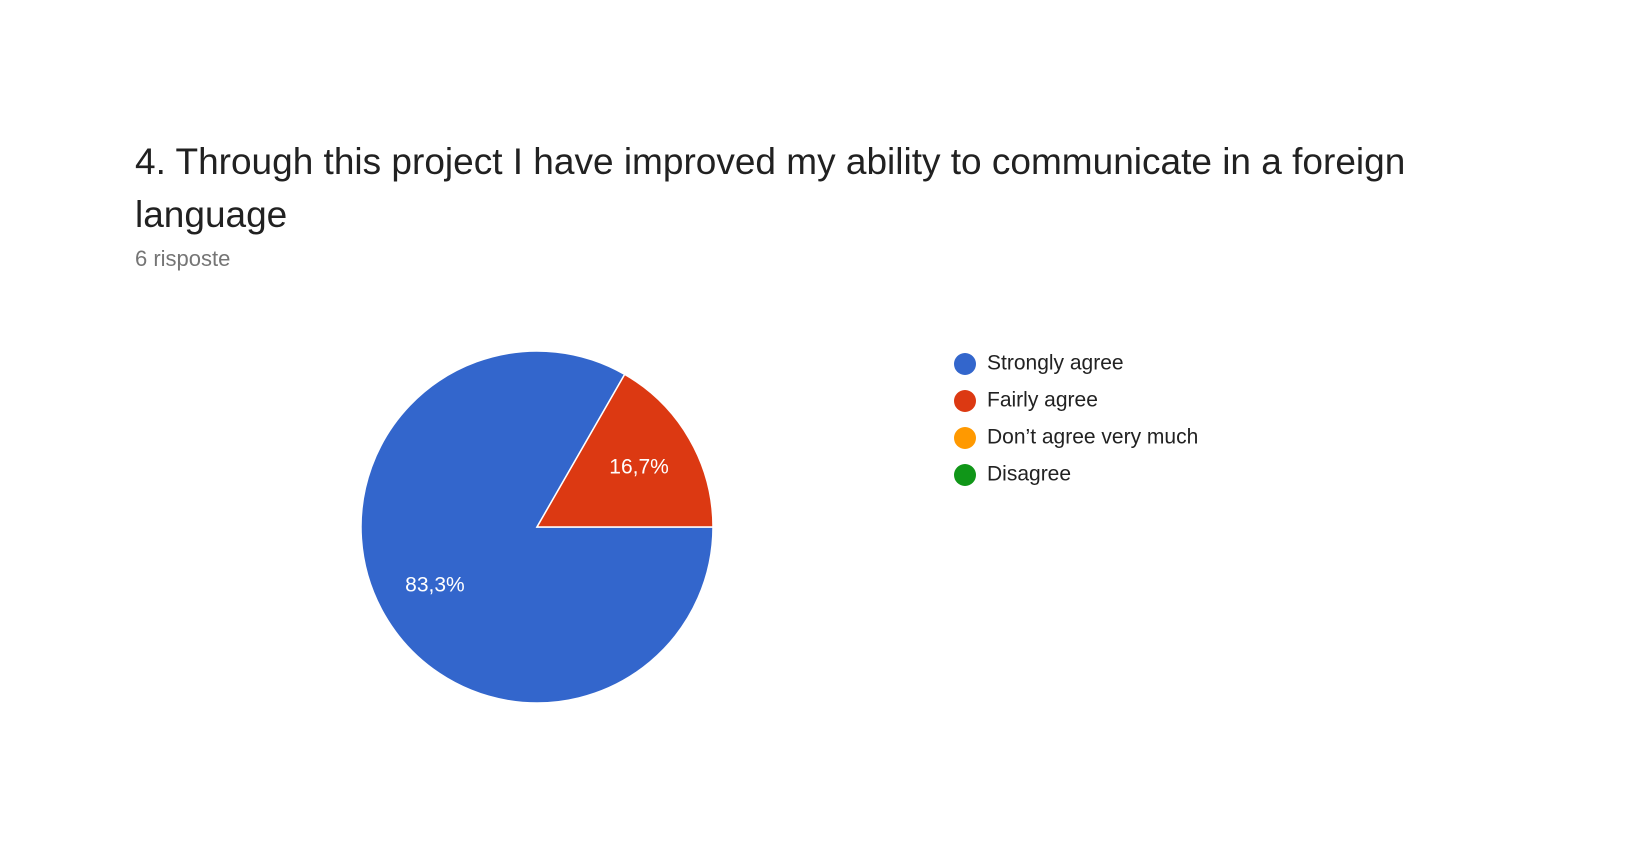 This screenshot has height=853, width=1650. I want to click on legend-label: Disagree, so click(1029, 474).